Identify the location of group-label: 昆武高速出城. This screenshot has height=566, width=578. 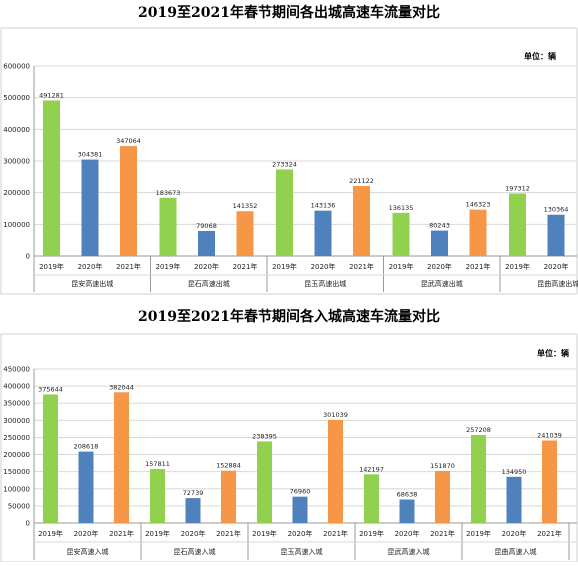
(442, 283).